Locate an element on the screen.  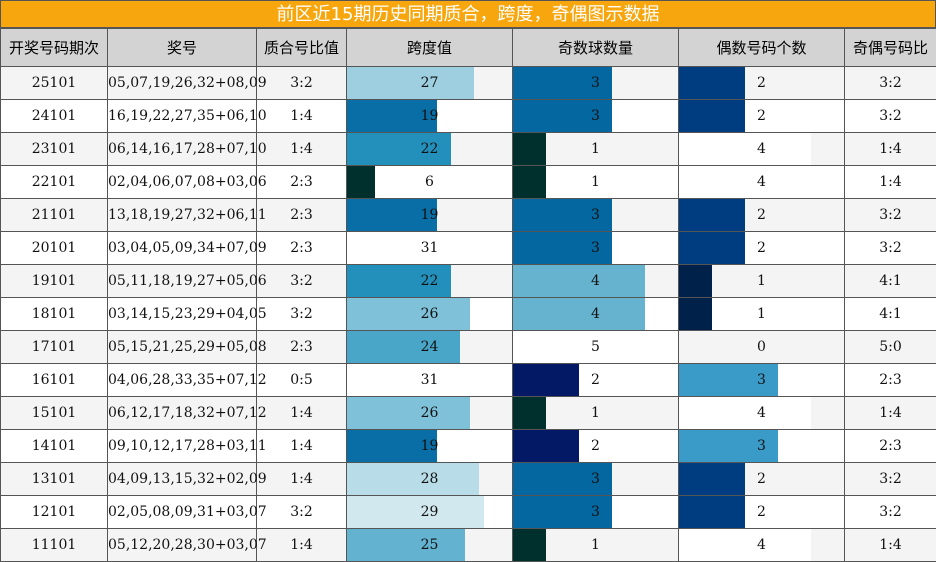
numbers-cell: 02,05,08,09,31+03,07 is located at coordinates (182, 512).